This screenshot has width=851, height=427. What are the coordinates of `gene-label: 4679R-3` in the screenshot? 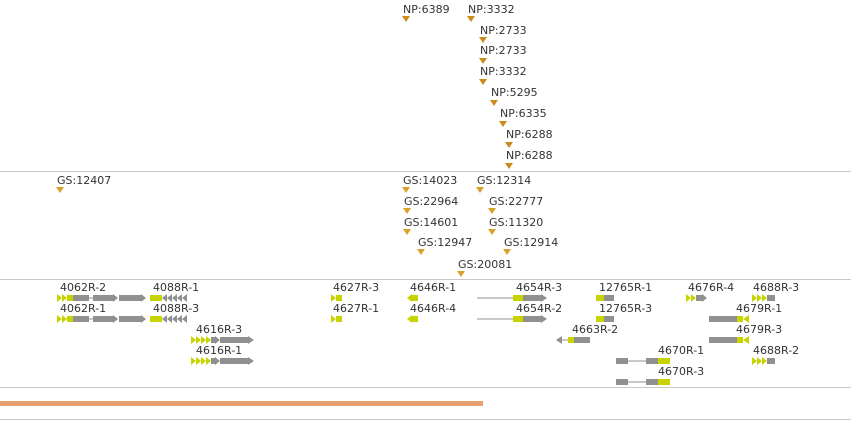 It's located at (759, 329).